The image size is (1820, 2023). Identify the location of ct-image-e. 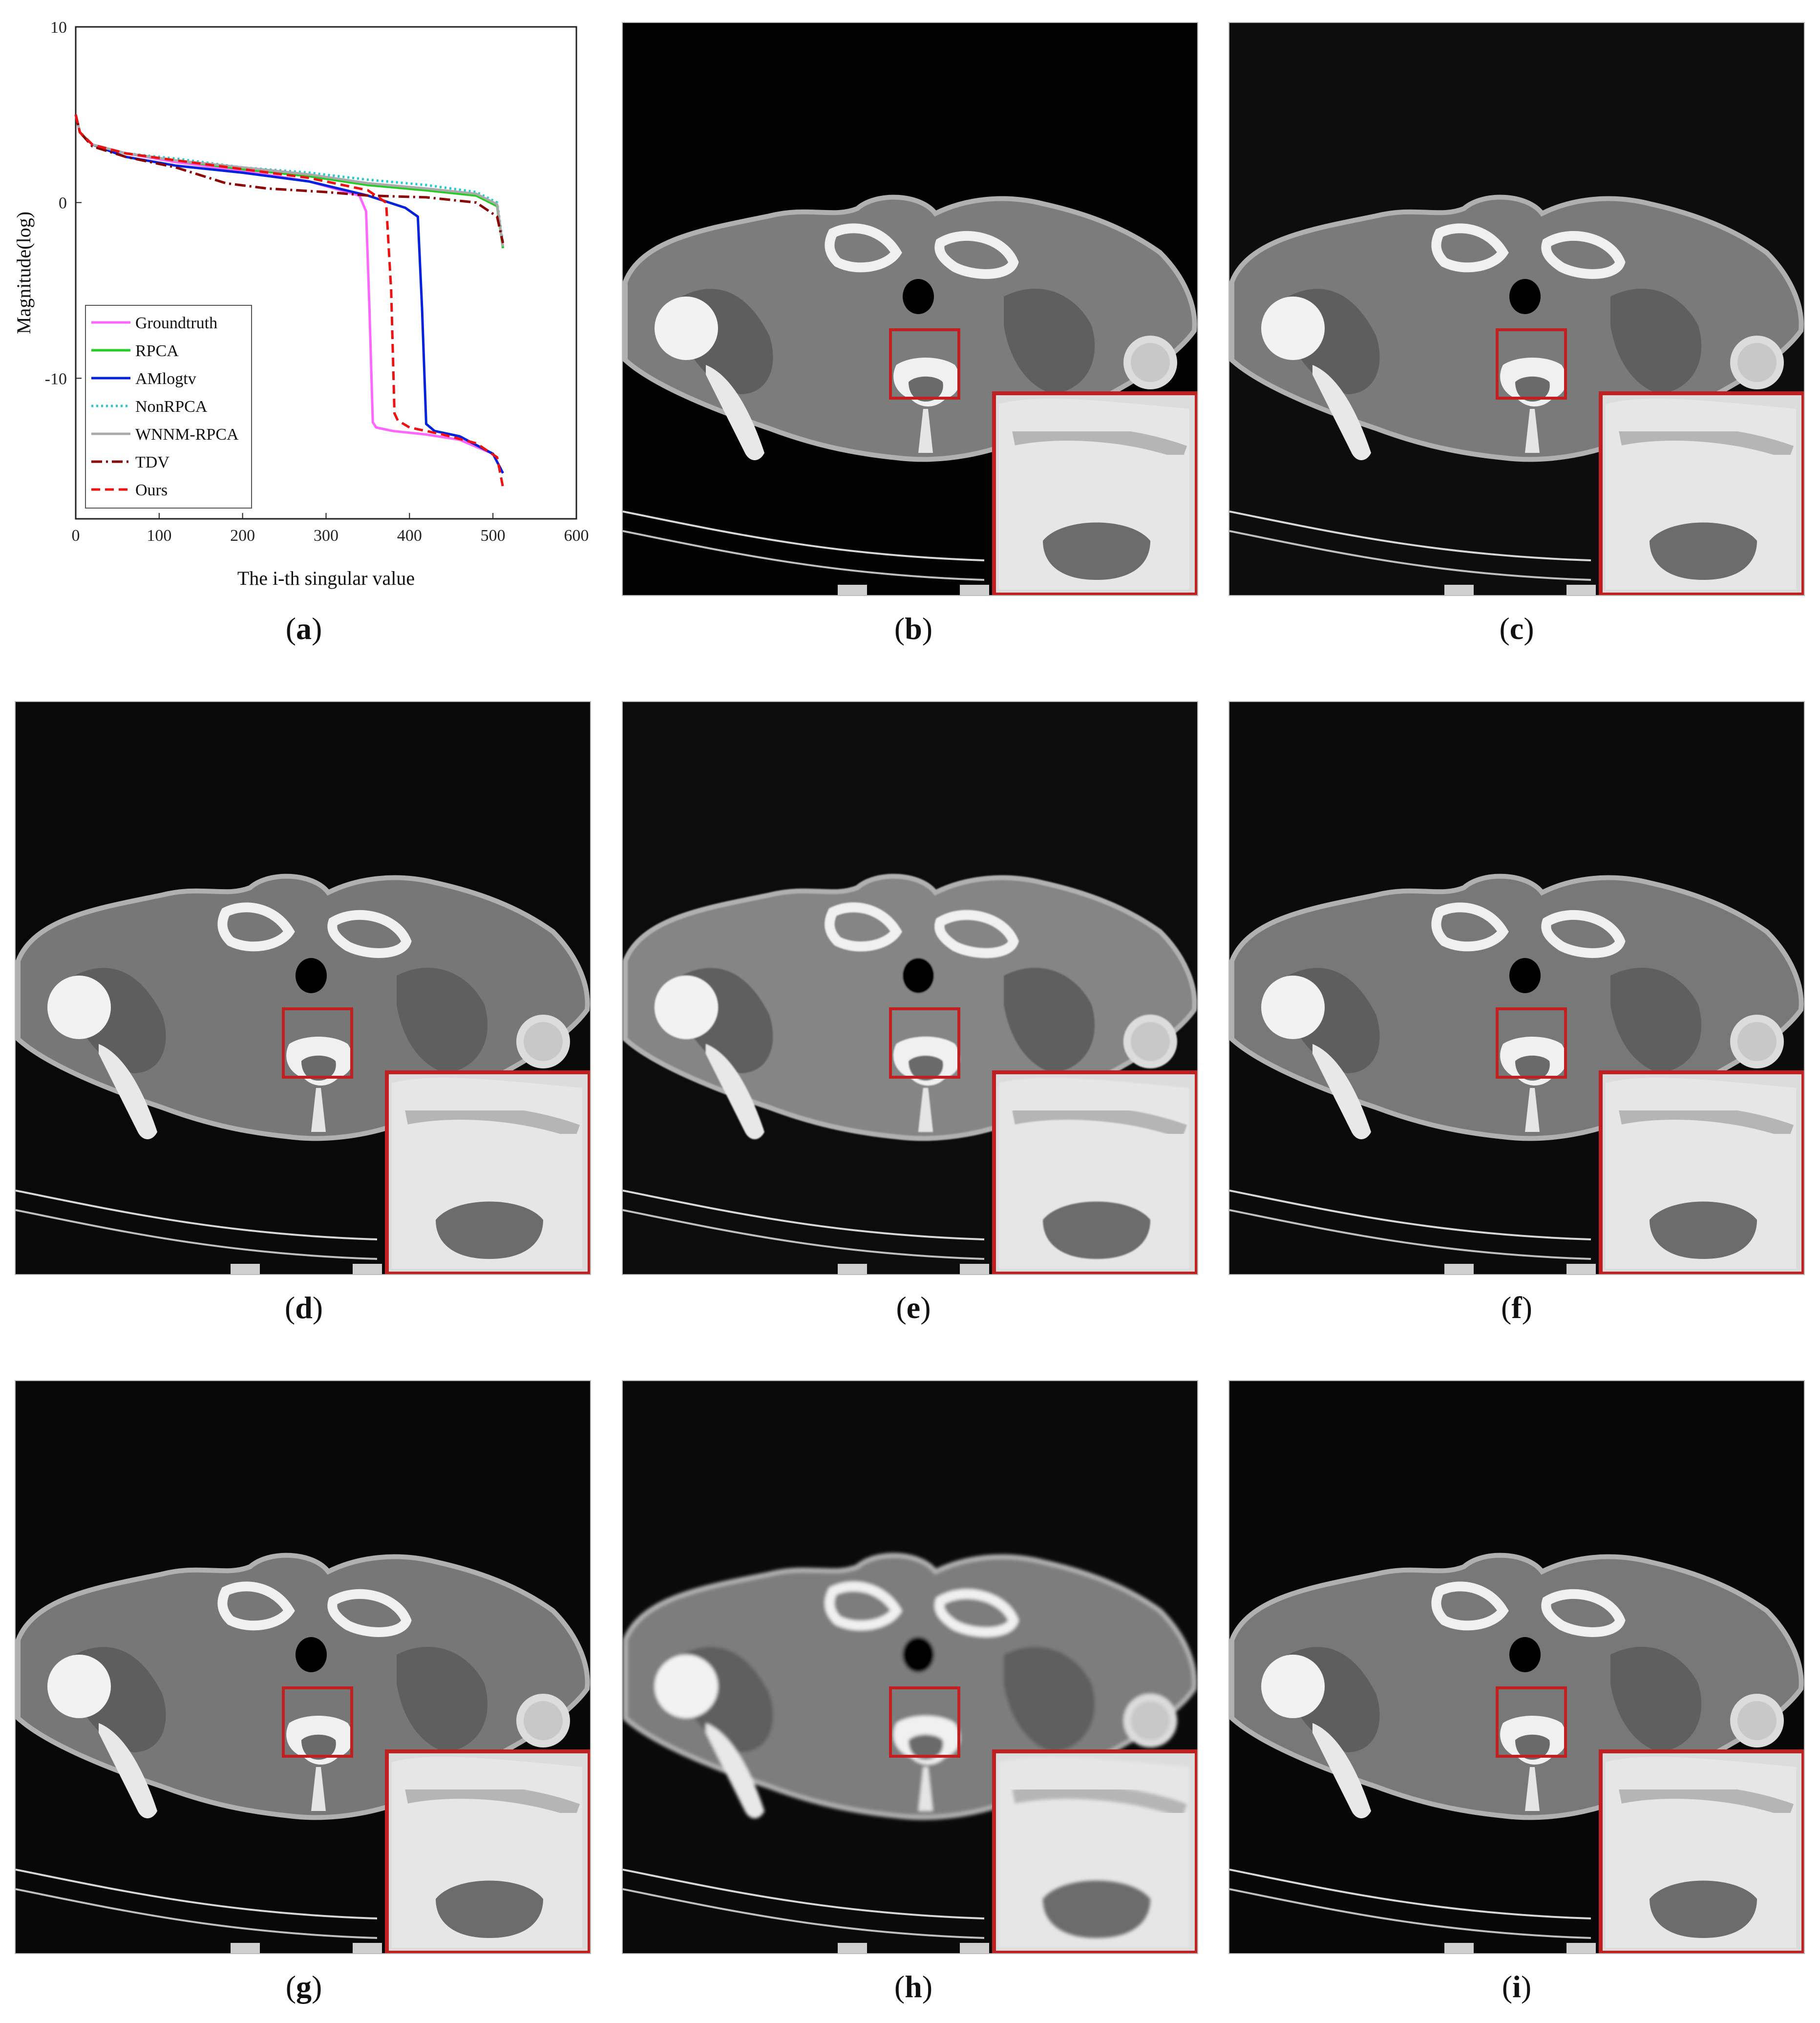
(910, 988).